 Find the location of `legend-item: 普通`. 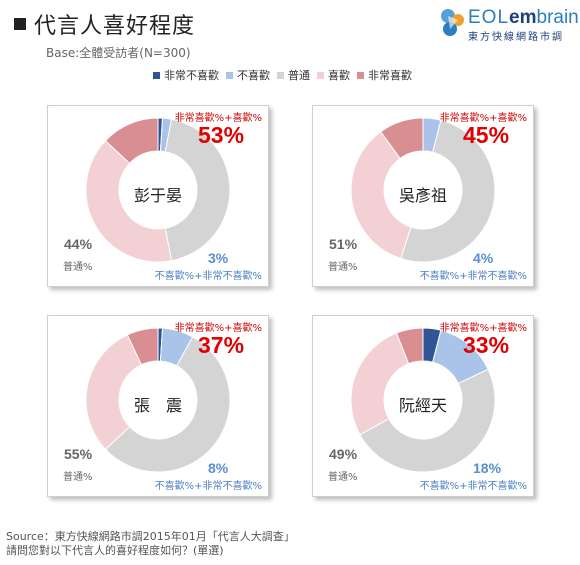

legend-item: 普通 is located at coordinates (293, 75).